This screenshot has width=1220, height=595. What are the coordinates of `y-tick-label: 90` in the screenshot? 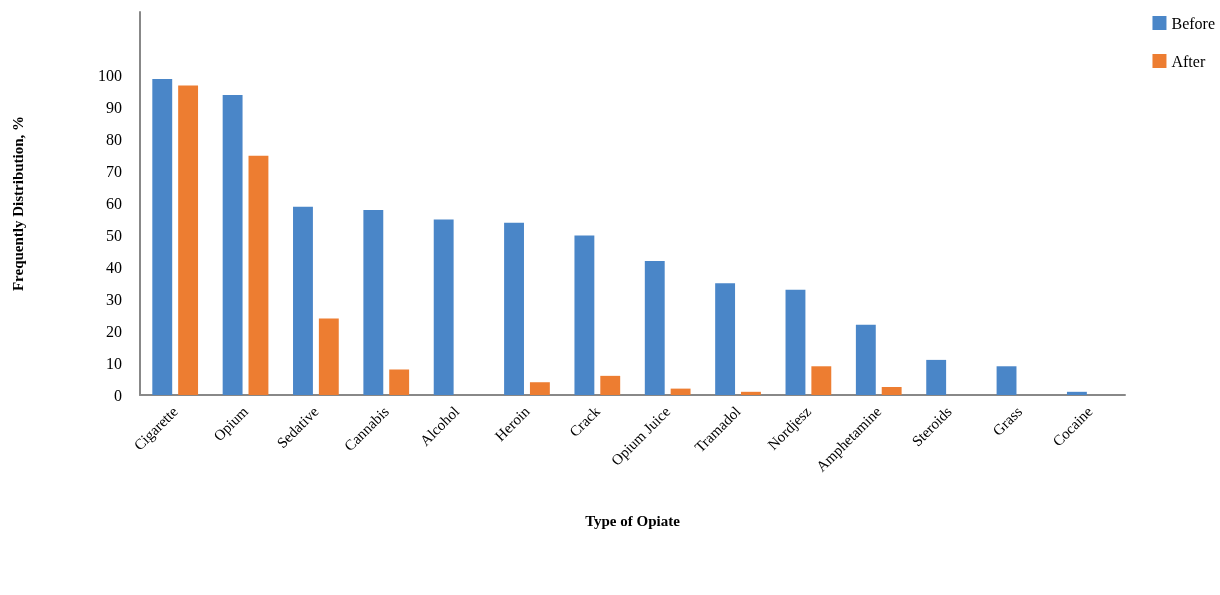 It's located at (114, 108).